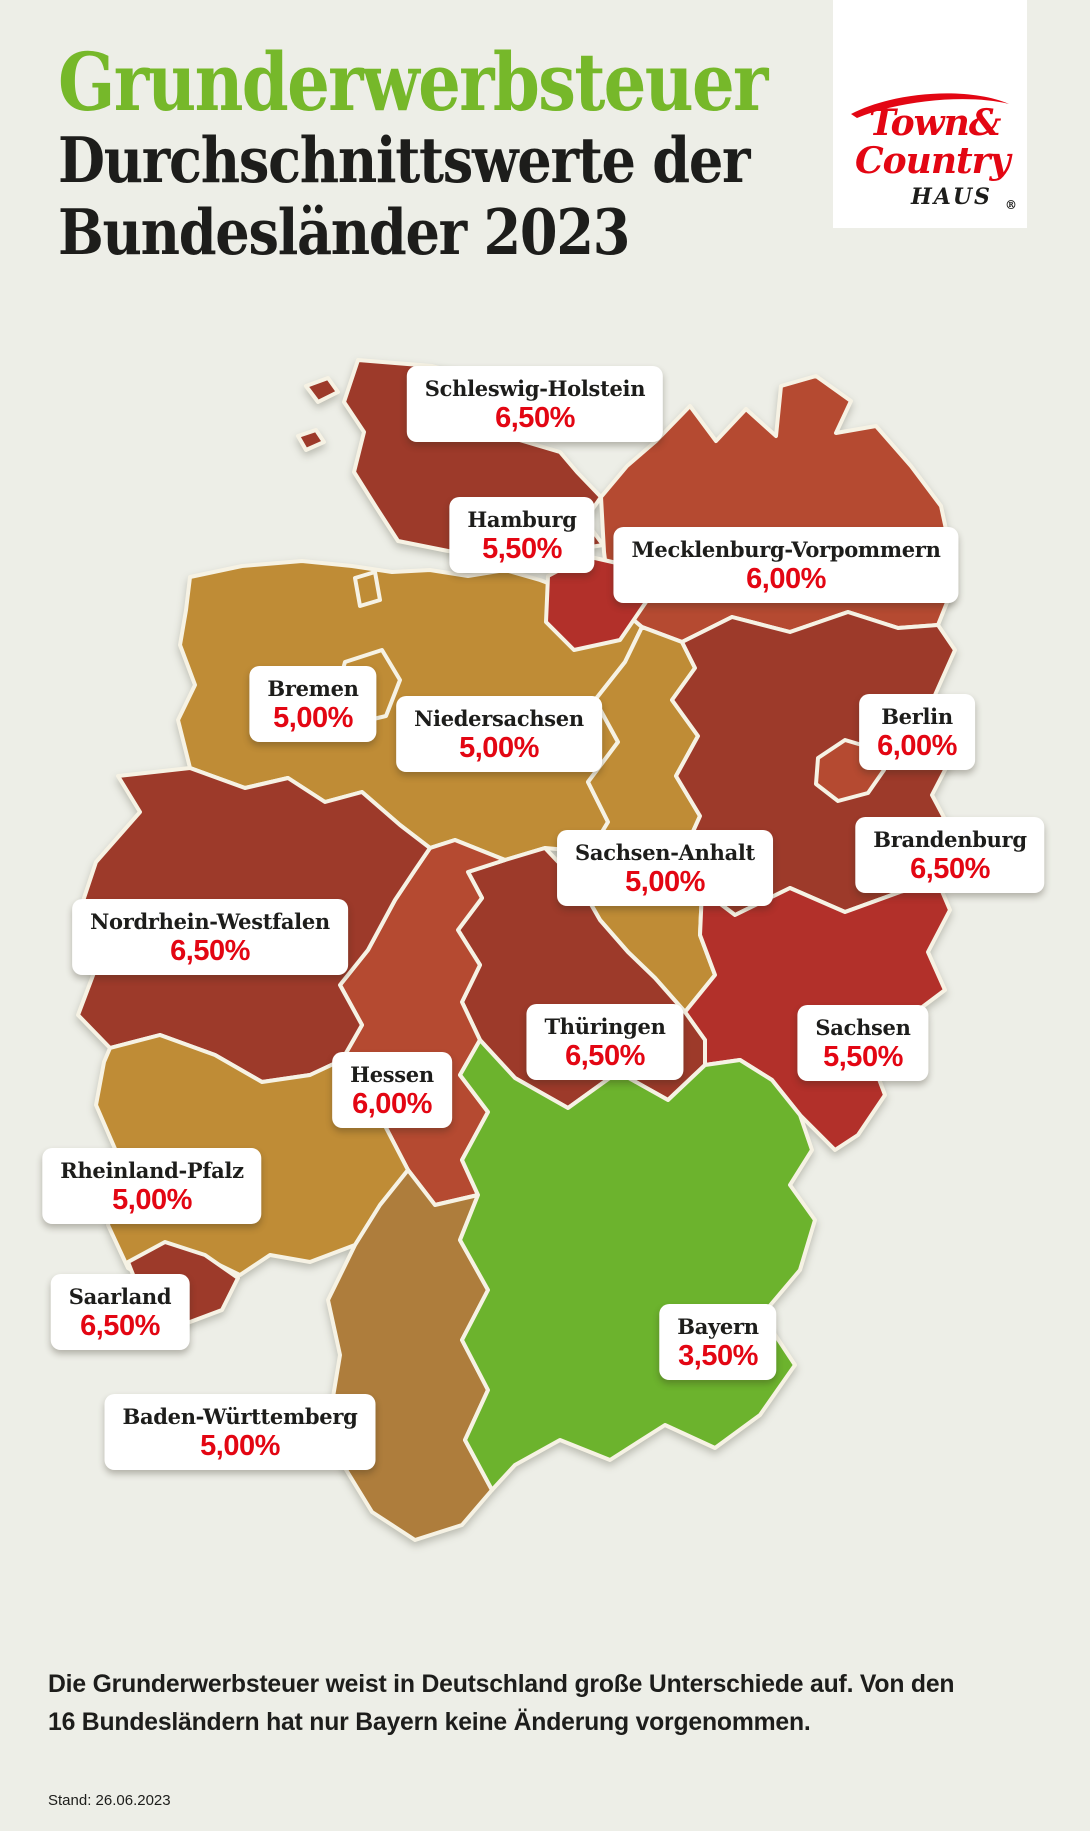  Describe the element at coordinates (152, 1170) in the screenshot. I see `state-name: Rheinland-Pfalz` at that location.